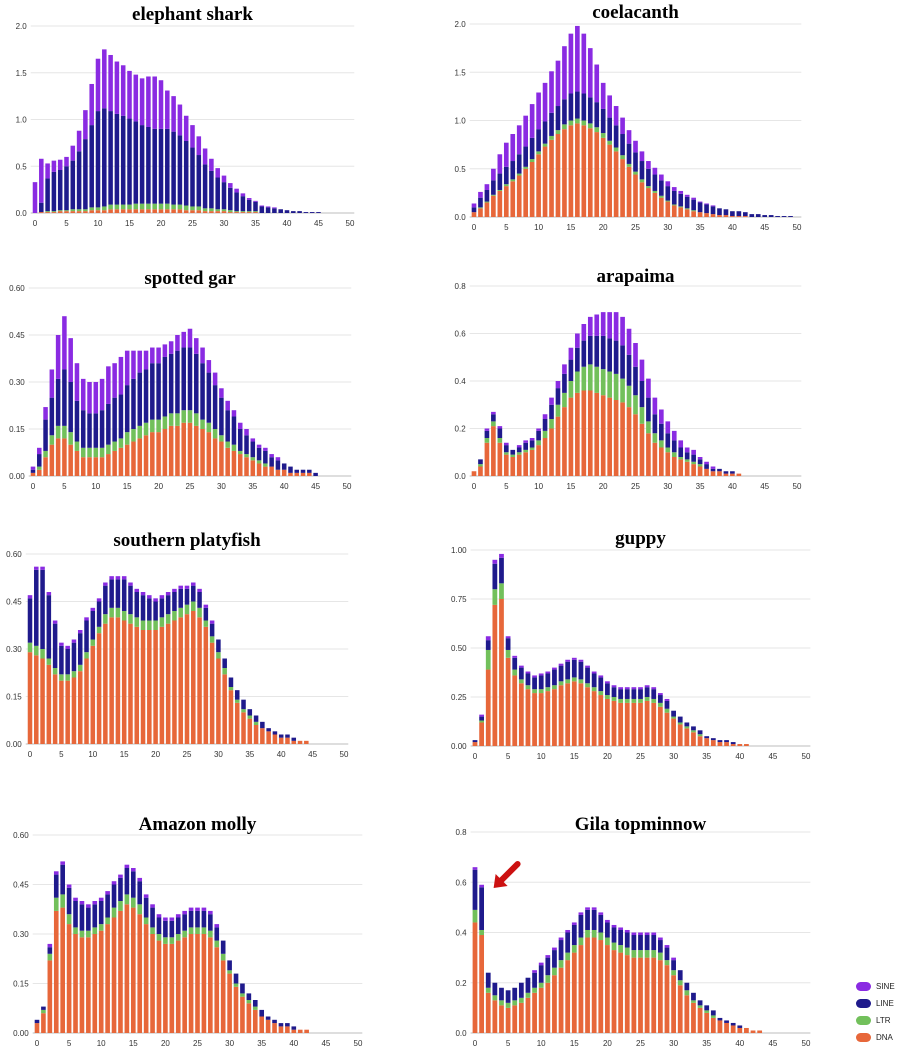 The image size is (903, 1048). What do you see at coordinates (221, 486) in the screenshot?
I see `x-tick-label: 30` at bounding box center [221, 486].